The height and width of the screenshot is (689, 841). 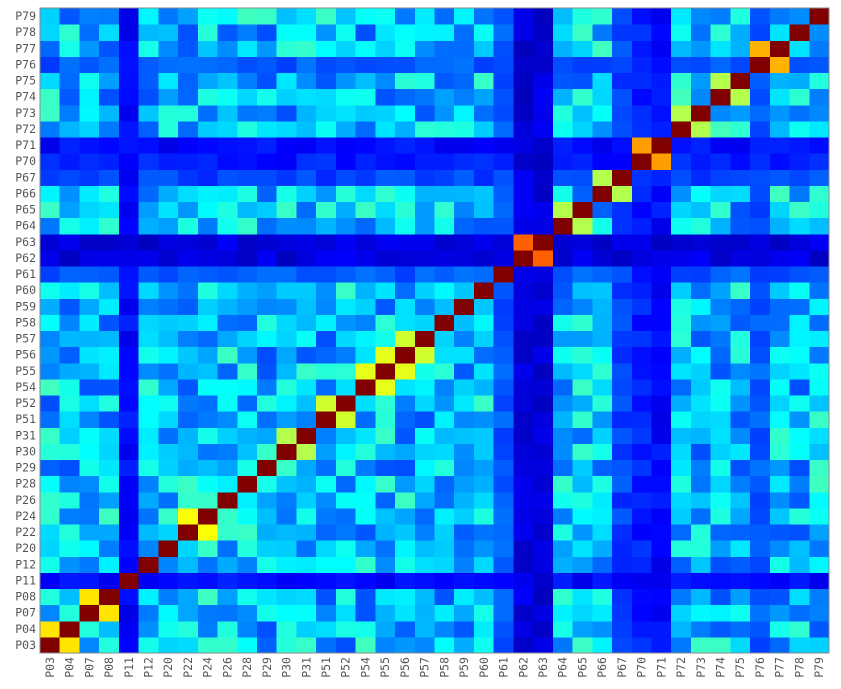 What do you see at coordinates (25, 597) in the screenshot?
I see `y-tick-label: P08` at bounding box center [25, 597].